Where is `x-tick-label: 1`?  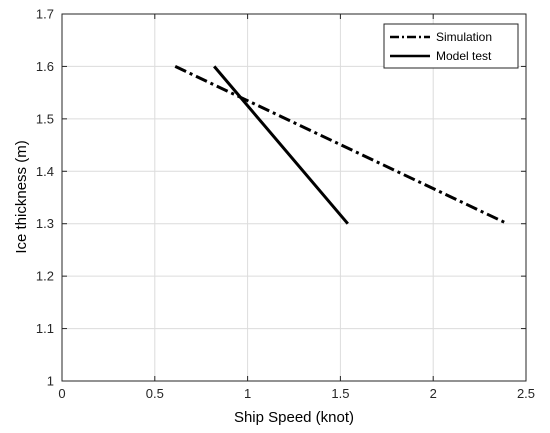 x-tick-label: 1 is located at coordinates (247, 393).